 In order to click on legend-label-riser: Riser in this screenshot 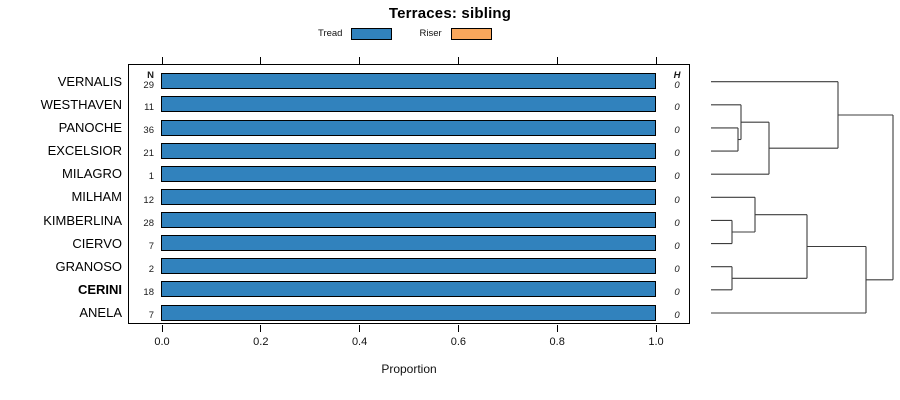, I will do `click(430, 33)`.